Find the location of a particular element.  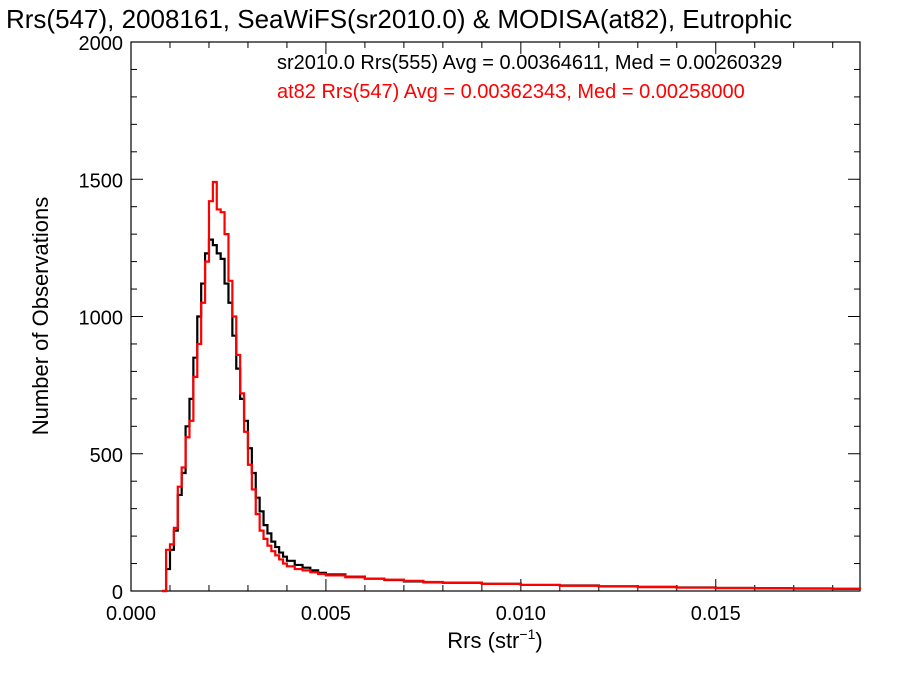

y-axis-label: Number of Observations is located at coordinates (40, 316).